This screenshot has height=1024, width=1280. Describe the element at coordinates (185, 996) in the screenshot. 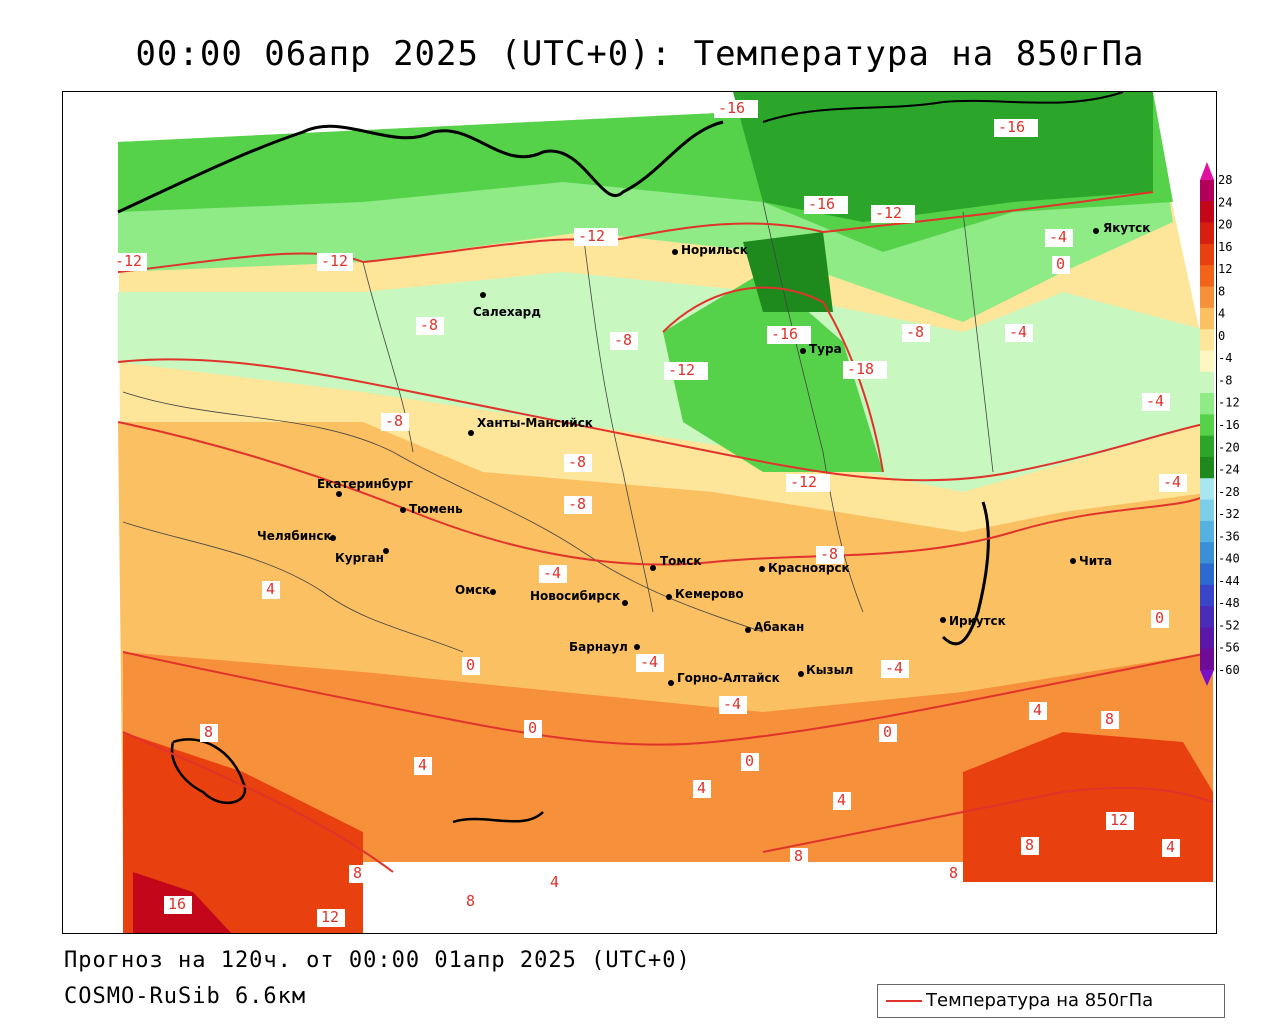

I see `model-info: COSMO-RuSib 6.6км` at that location.